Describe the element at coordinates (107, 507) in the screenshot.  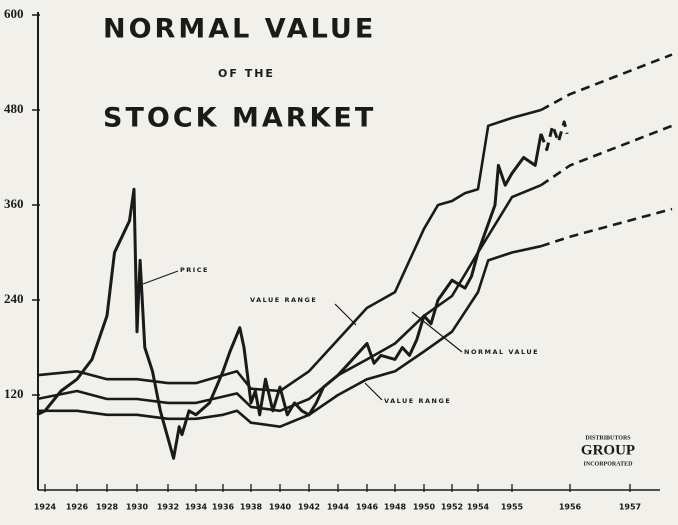
I see `x-tick-label: 1928` at that location.